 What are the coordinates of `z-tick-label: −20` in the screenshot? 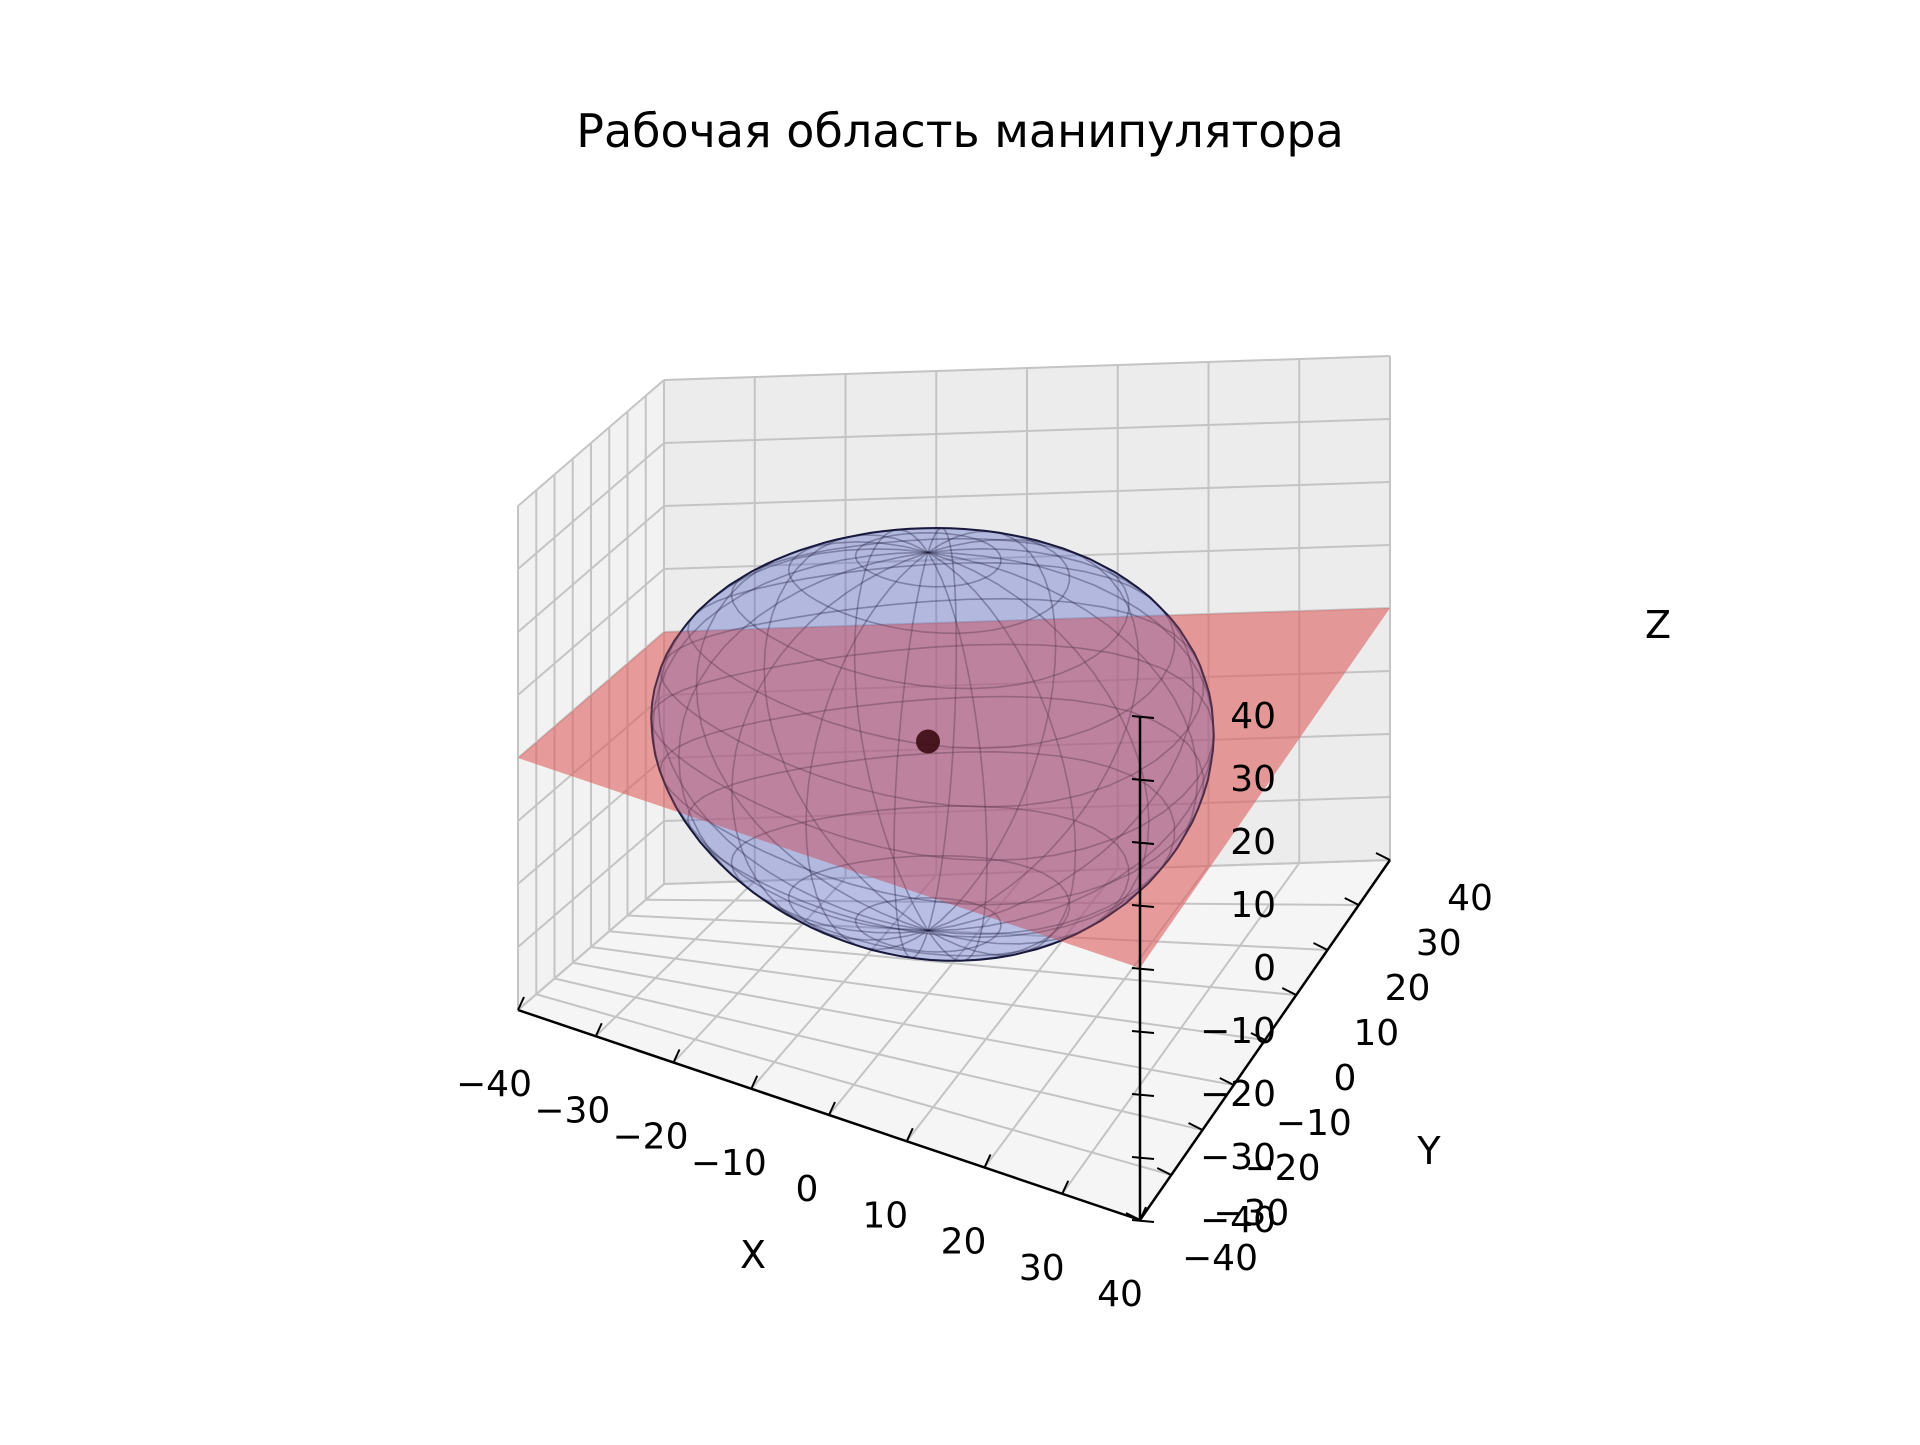 It's located at (1238, 1094).